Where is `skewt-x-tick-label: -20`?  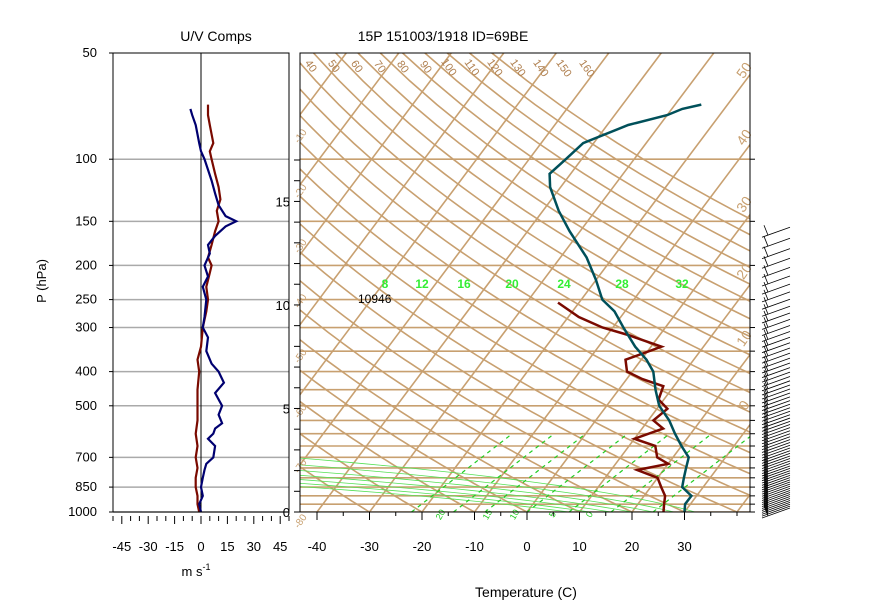
skewt-x-tick-label: -20 is located at coordinates (422, 546).